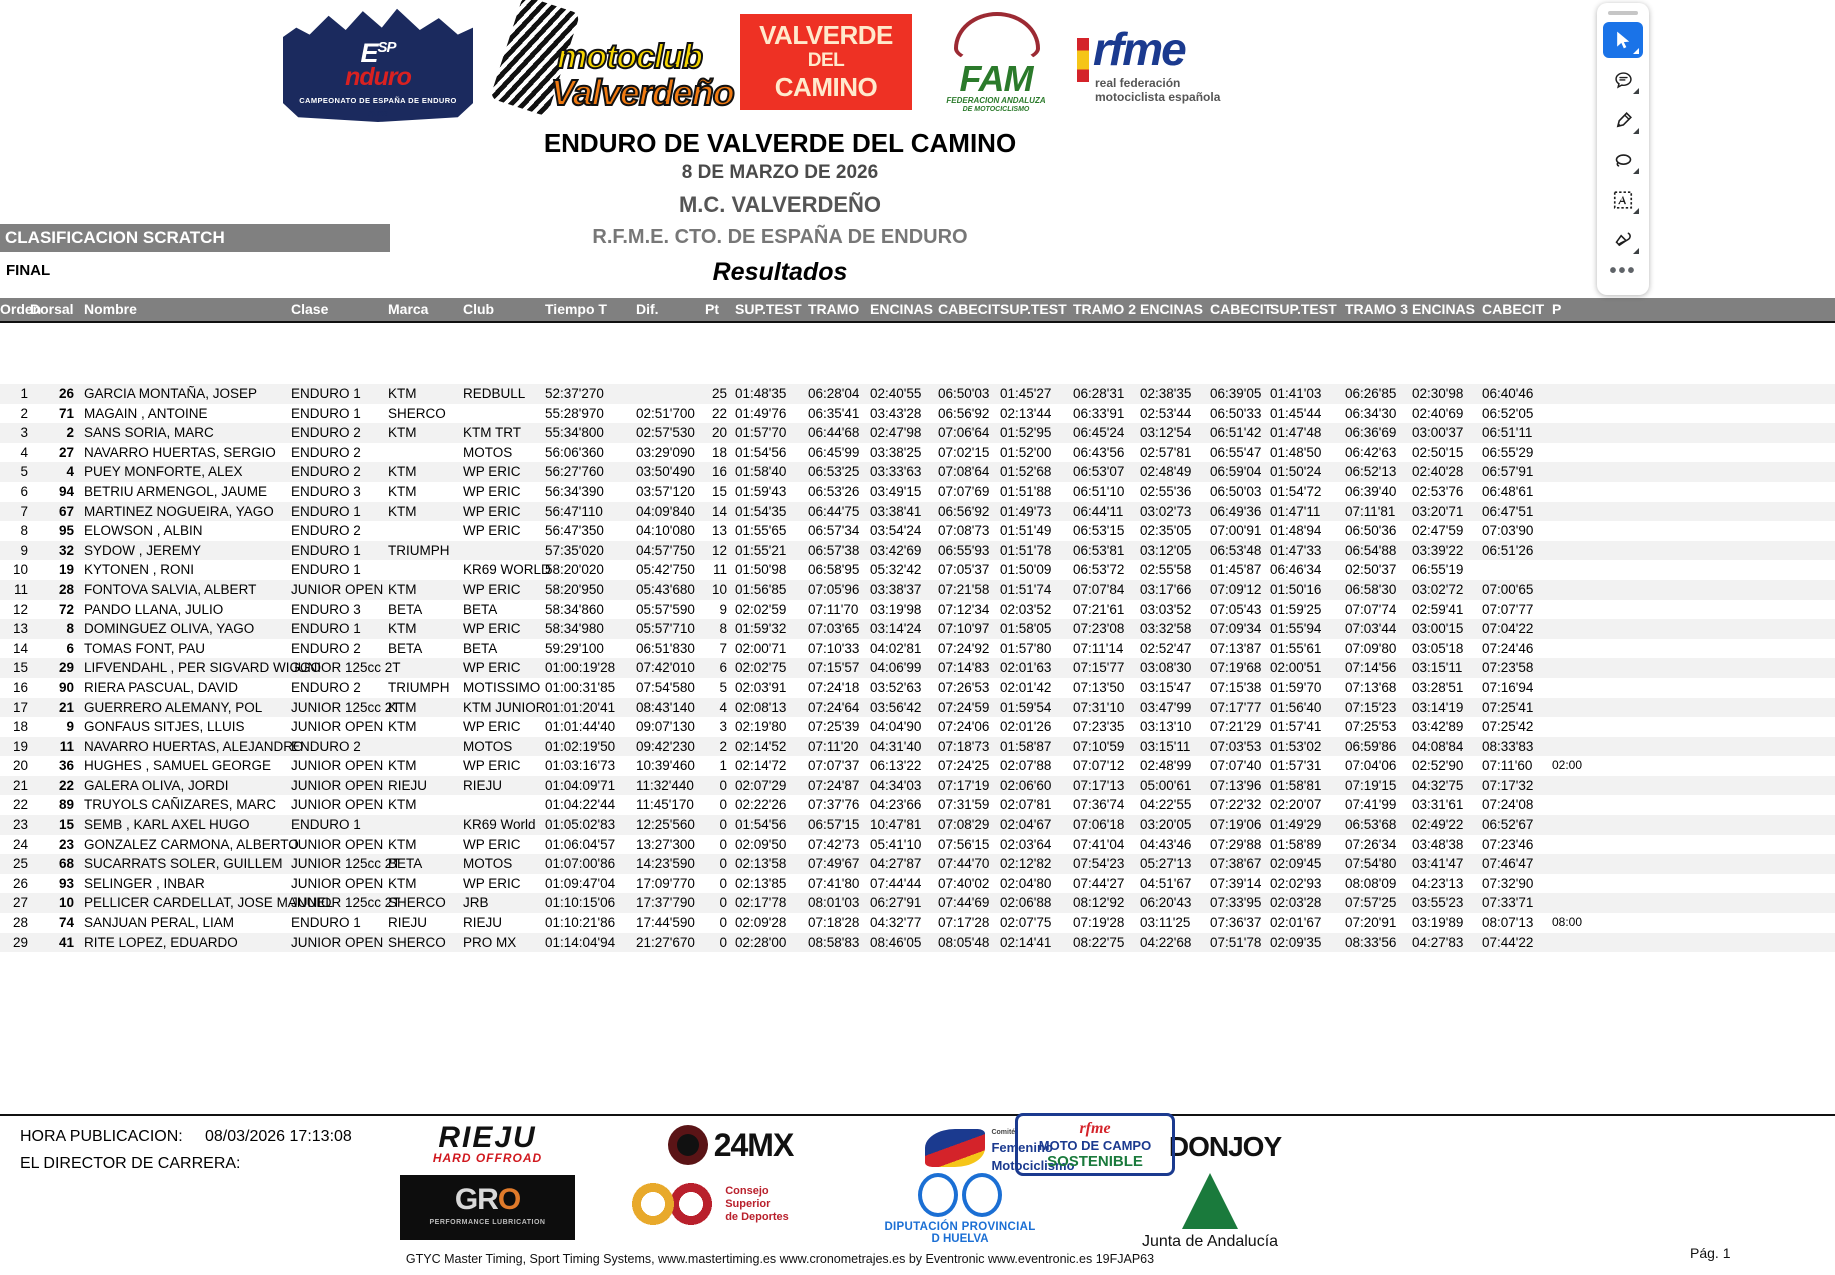  Describe the element at coordinates (1026, 844) in the screenshot. I see `cell-sup2: 02:03'64` at that location.